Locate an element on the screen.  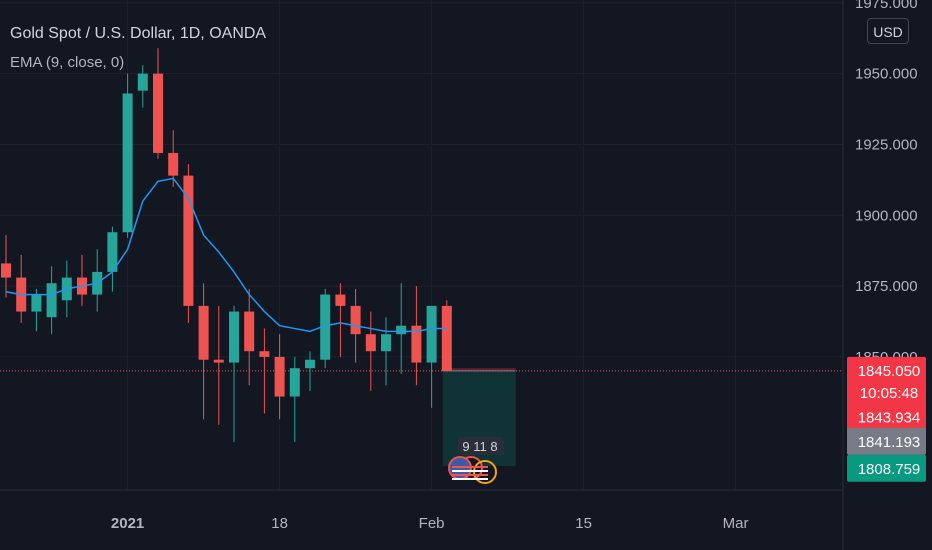
time-axis-label: Mar is located at coordinates (736, 523).